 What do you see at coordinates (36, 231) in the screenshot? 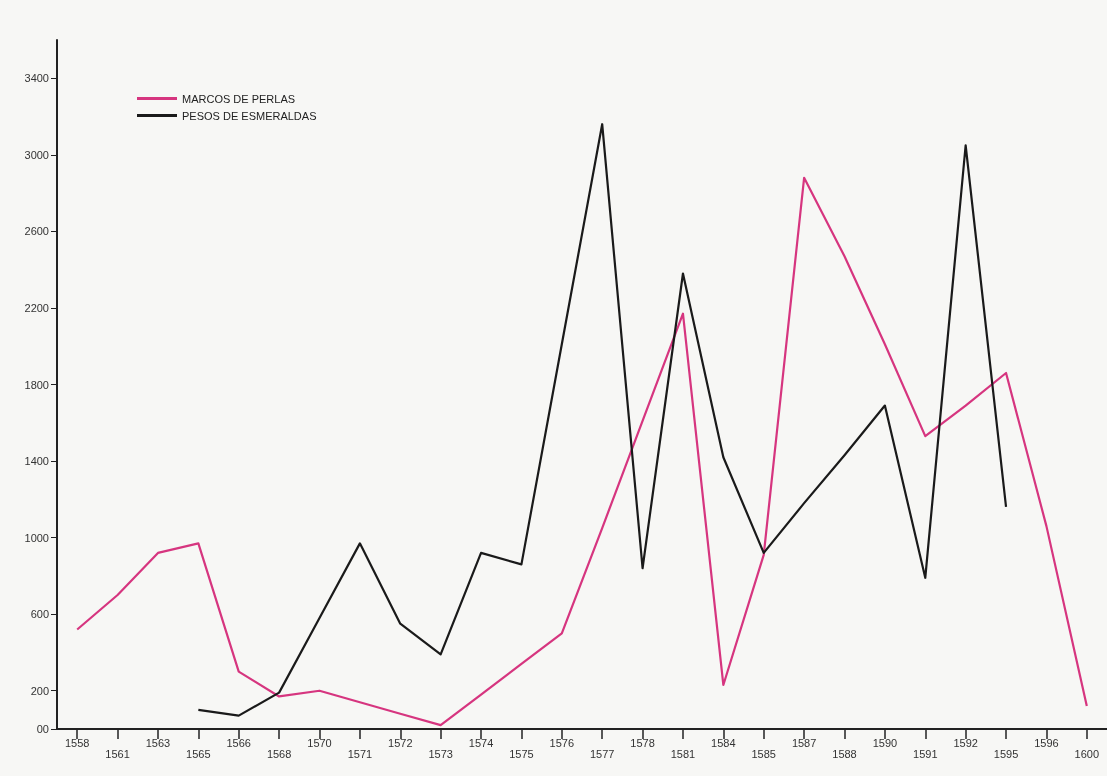
I see `y-tick-label: 2600` at bounding box center [36, 231].